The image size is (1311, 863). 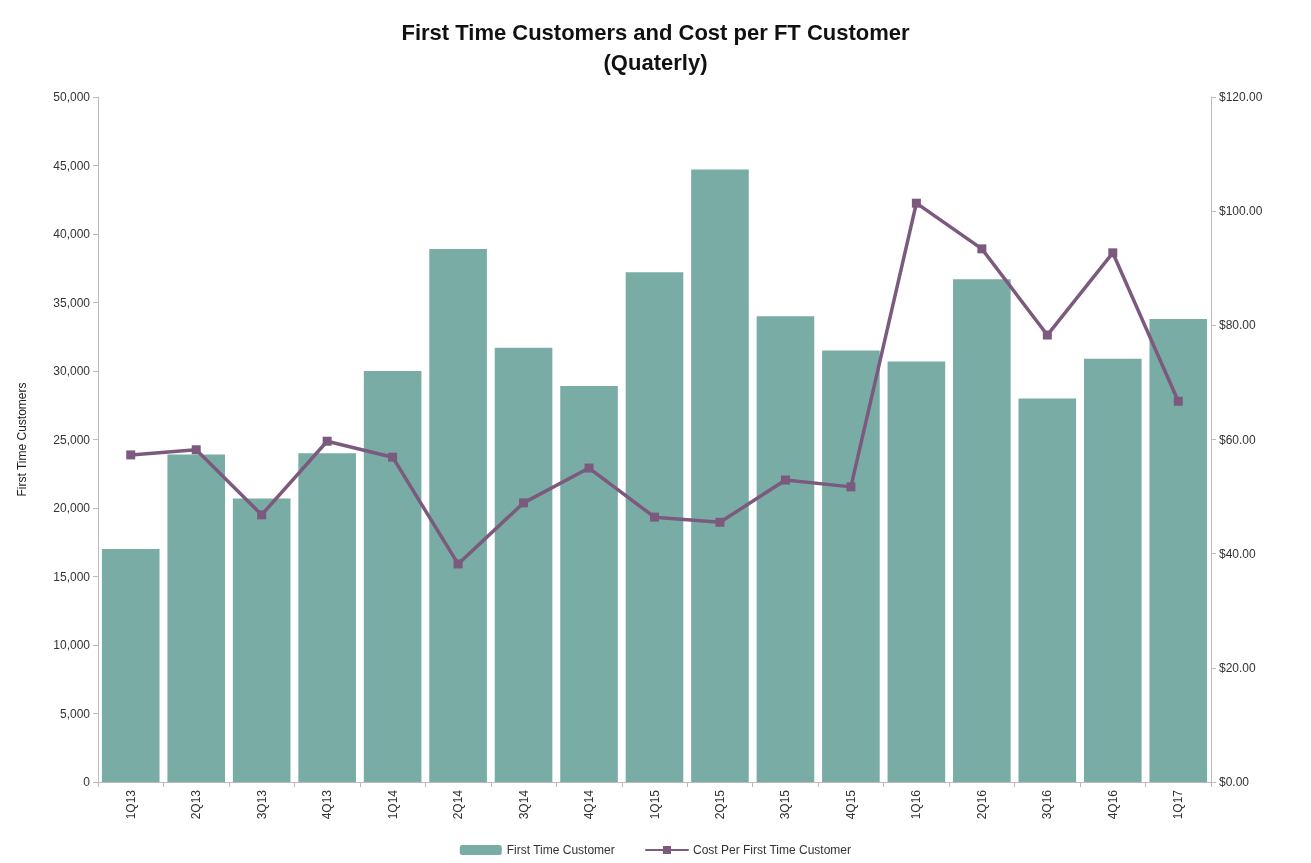 What do you see at coordinates (1178, 804) in the screenshot?
I see `x-tick-label: 1Q17` at bounding box center [1178, 804].